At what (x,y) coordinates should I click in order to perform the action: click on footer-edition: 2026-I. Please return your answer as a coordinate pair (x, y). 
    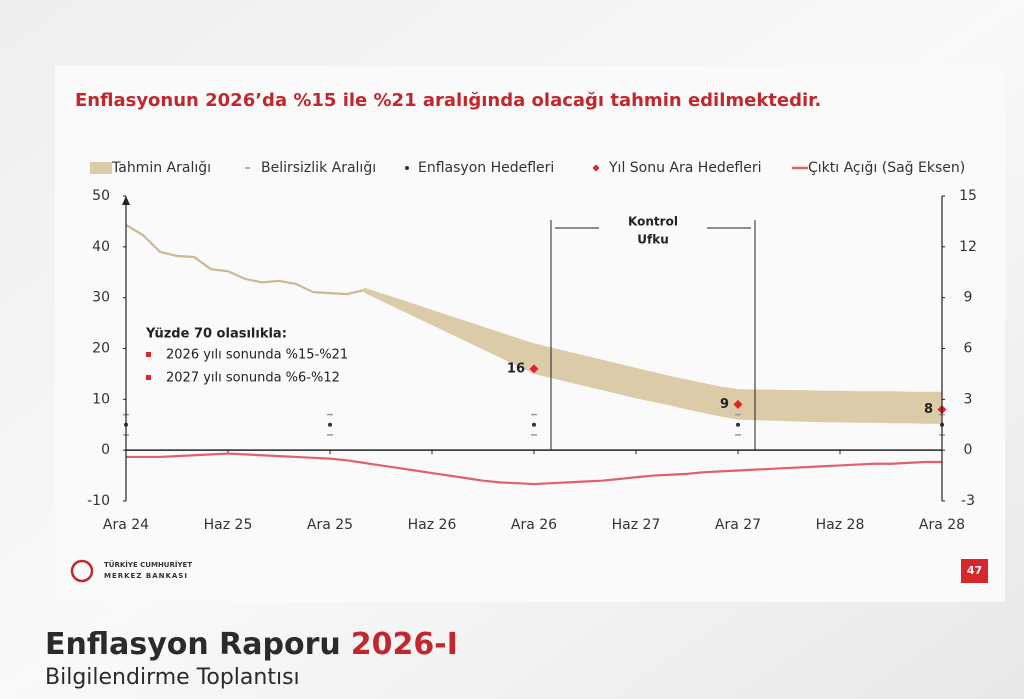
    Looking at the image, I should click on (404, 644).